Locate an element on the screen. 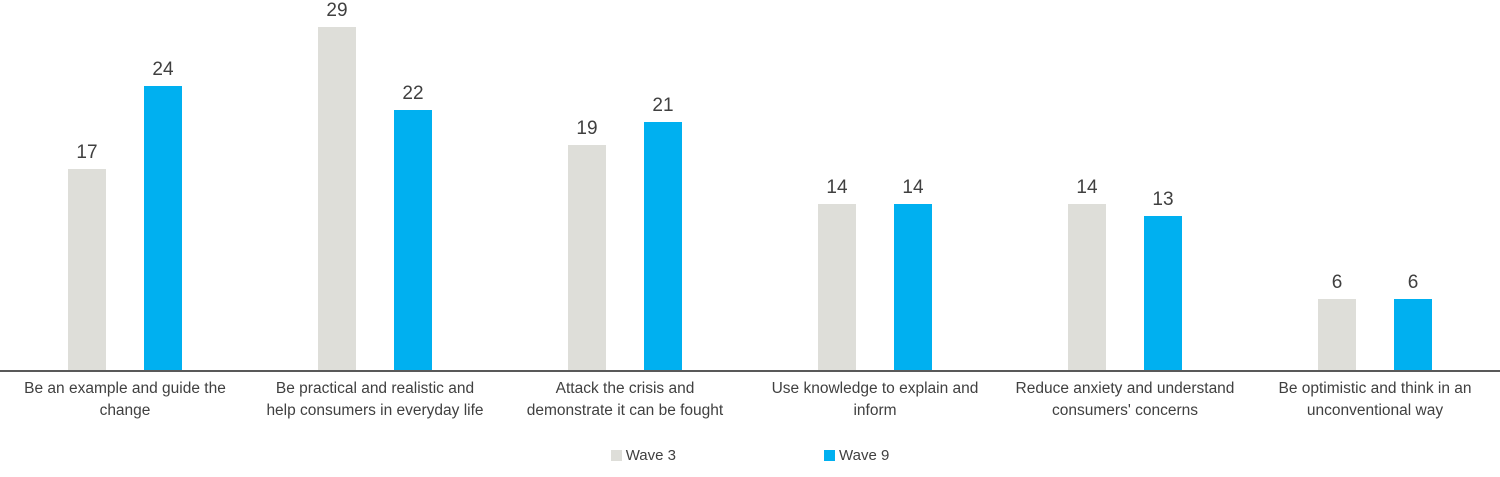 The height and width of the screenshot is (477, 1500). bar-value-label: 21 is located at coordinates (663, 106).